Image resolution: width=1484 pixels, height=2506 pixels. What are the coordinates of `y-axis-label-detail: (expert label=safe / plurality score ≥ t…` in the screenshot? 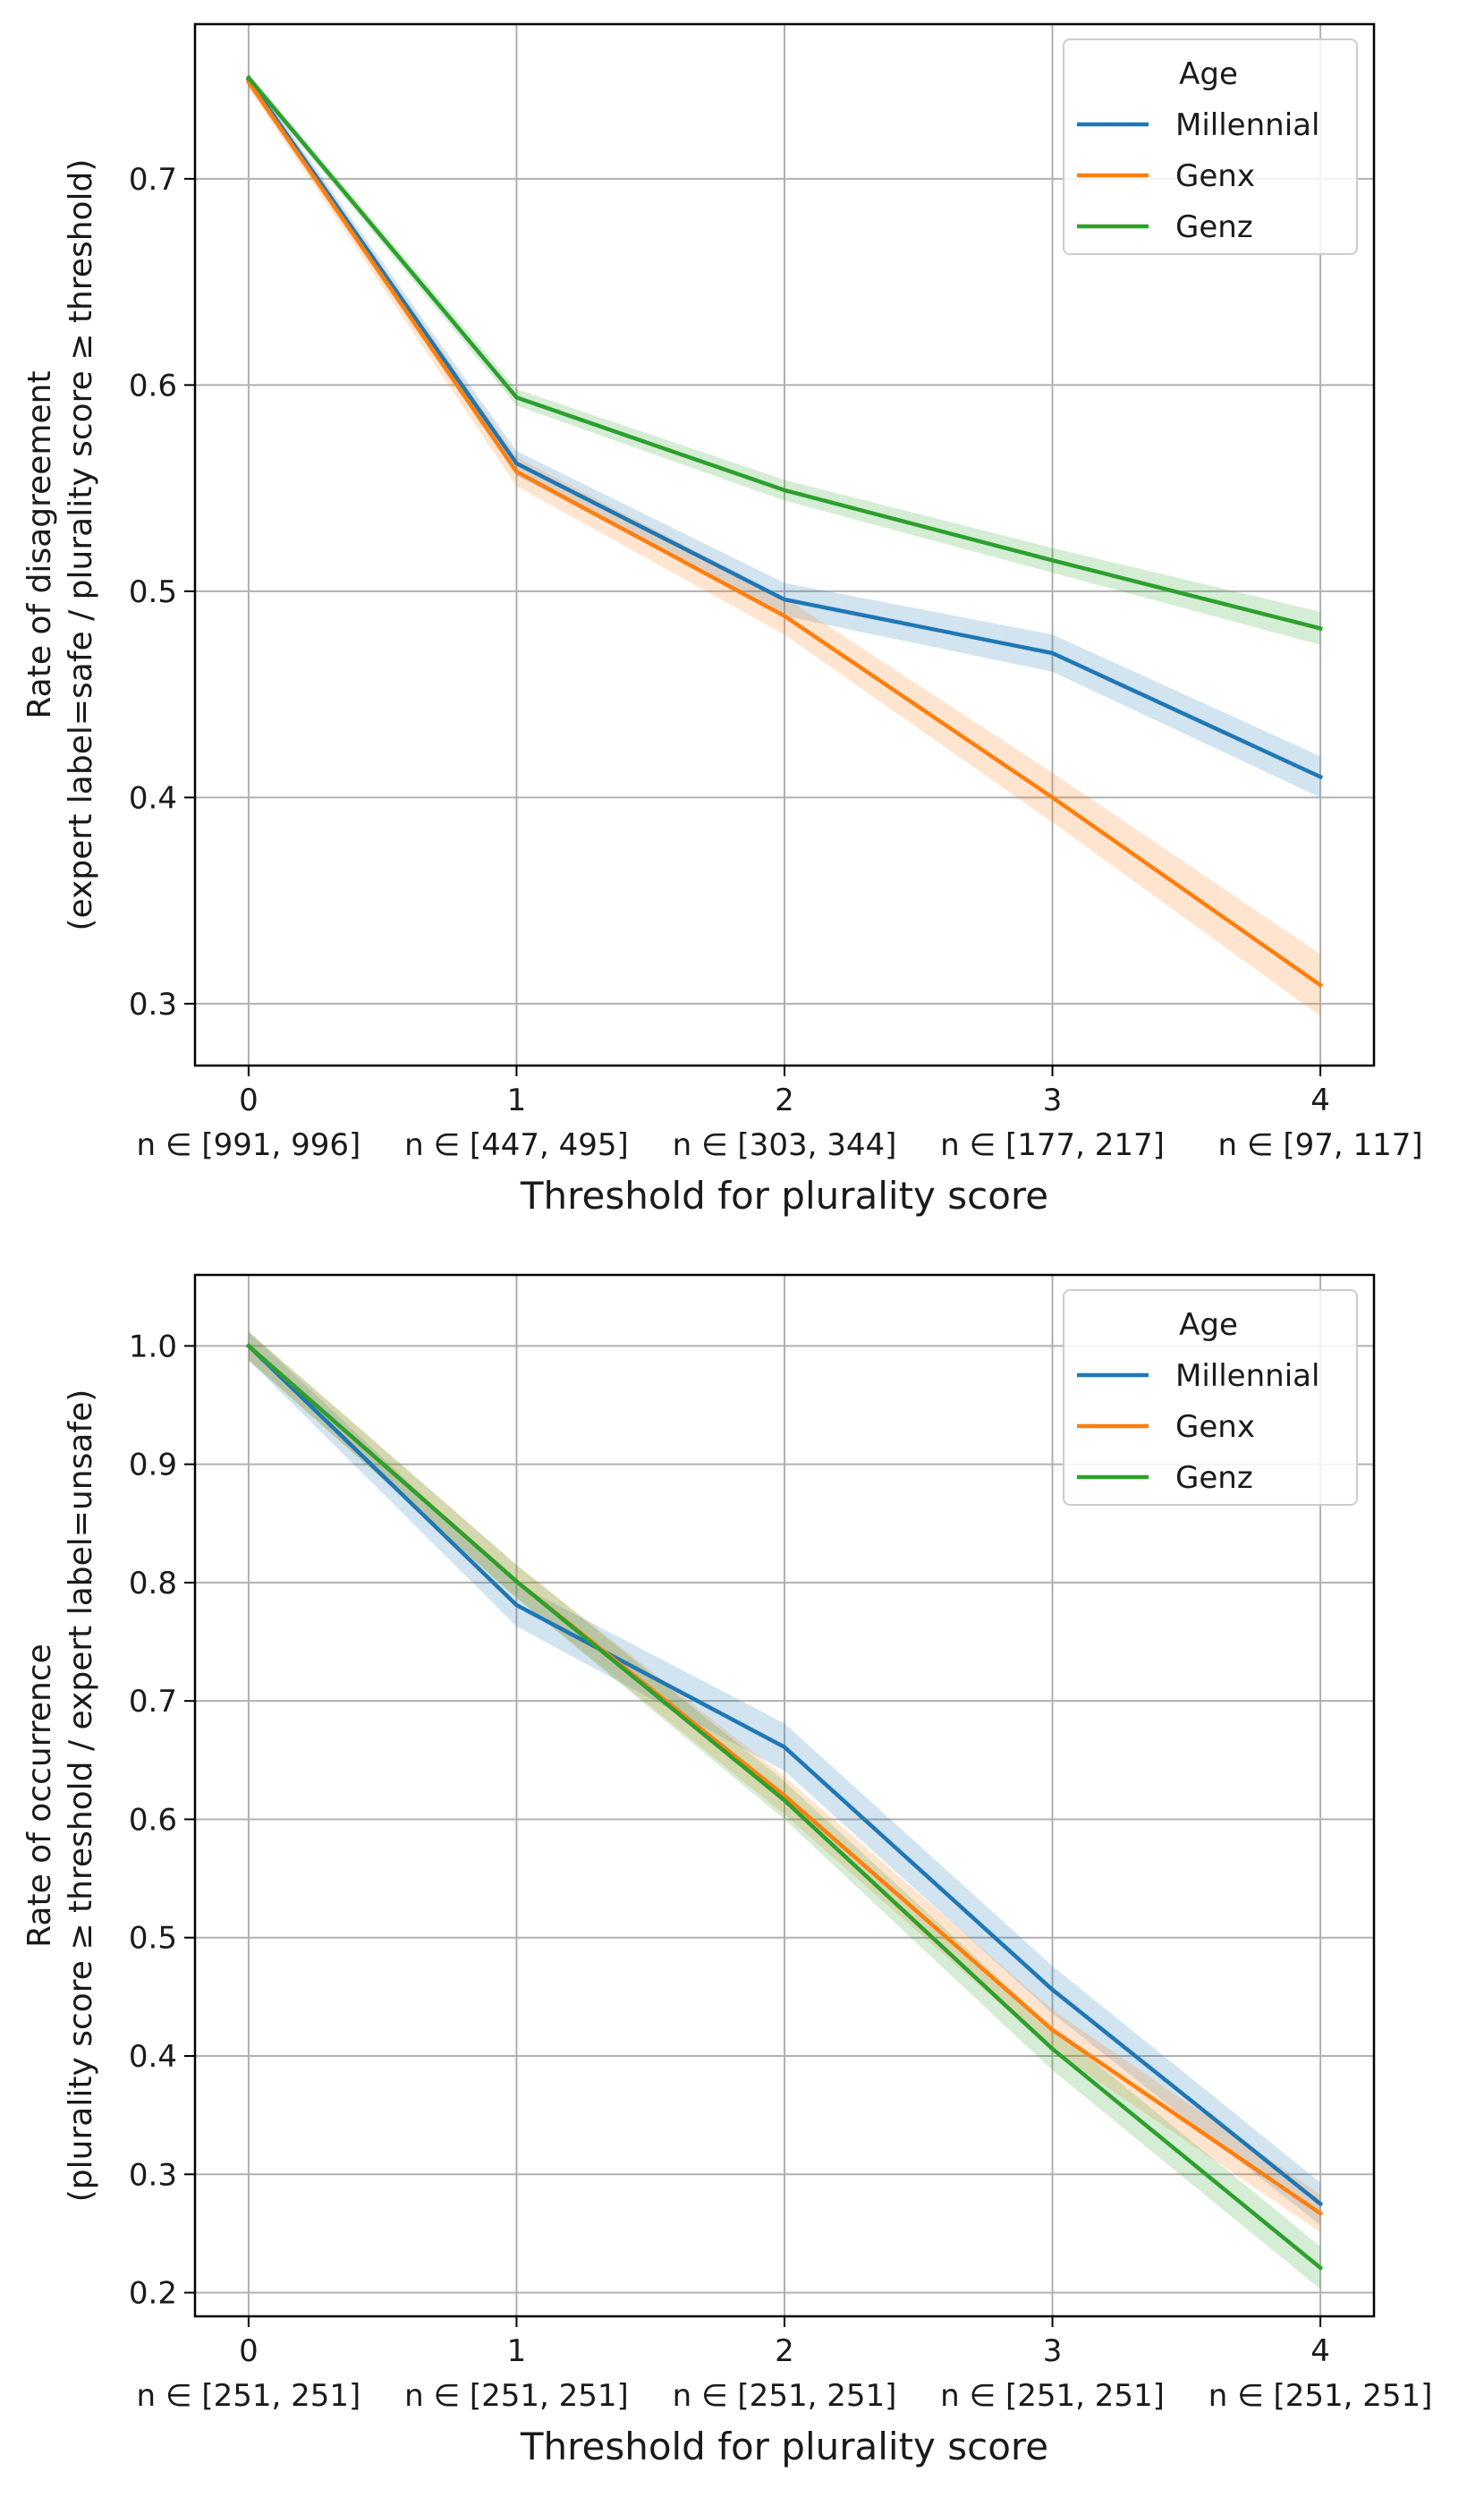 It's located at (81, 545).